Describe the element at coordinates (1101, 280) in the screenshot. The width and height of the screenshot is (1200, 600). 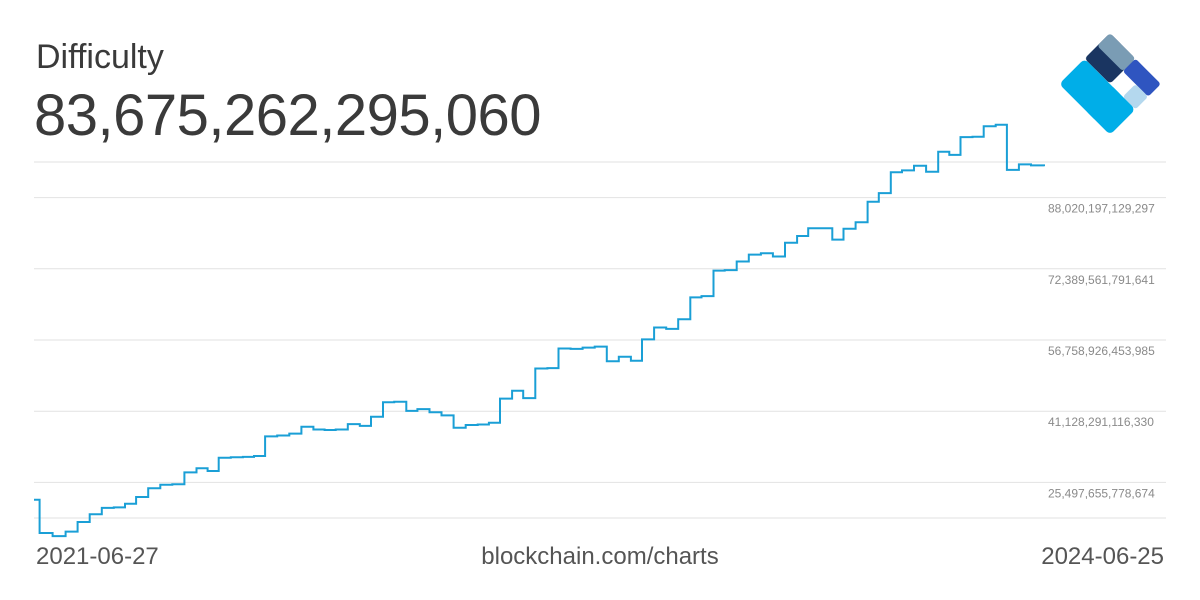
I see `y-tick-label: 72,389,561,791,641` at that location.